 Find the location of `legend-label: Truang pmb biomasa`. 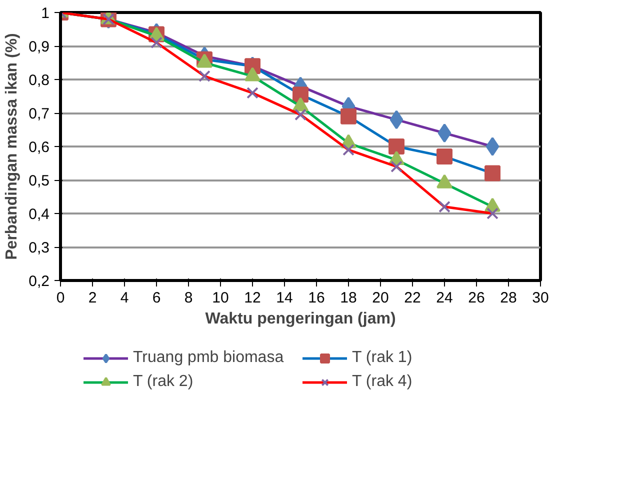

legend-label: Truang pmb biomasa is located at coordinates (209, 358).